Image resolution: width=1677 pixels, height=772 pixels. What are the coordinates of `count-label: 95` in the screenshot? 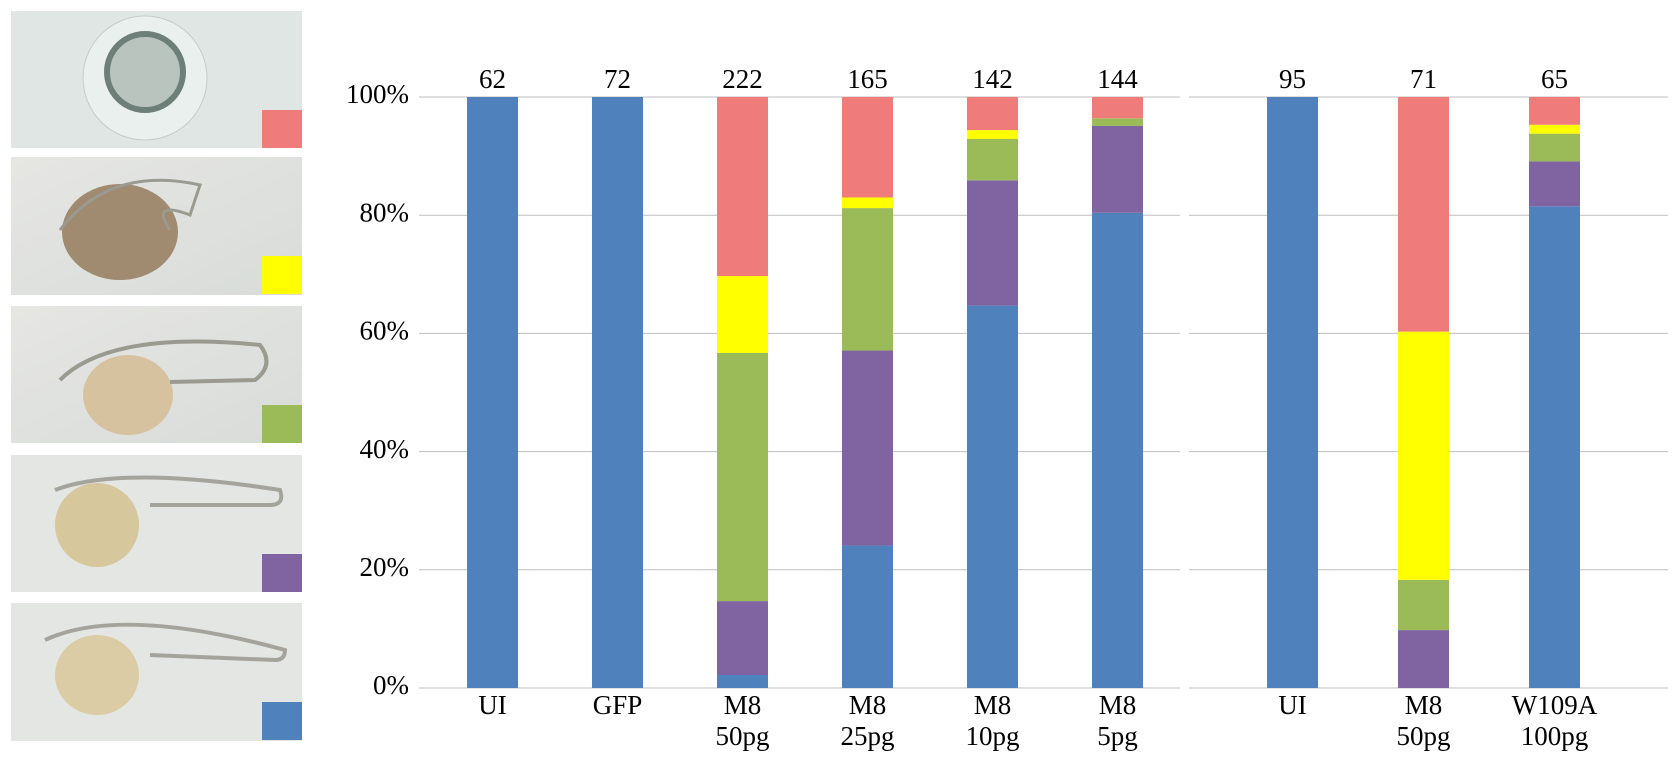 It's located at (1292, 79).